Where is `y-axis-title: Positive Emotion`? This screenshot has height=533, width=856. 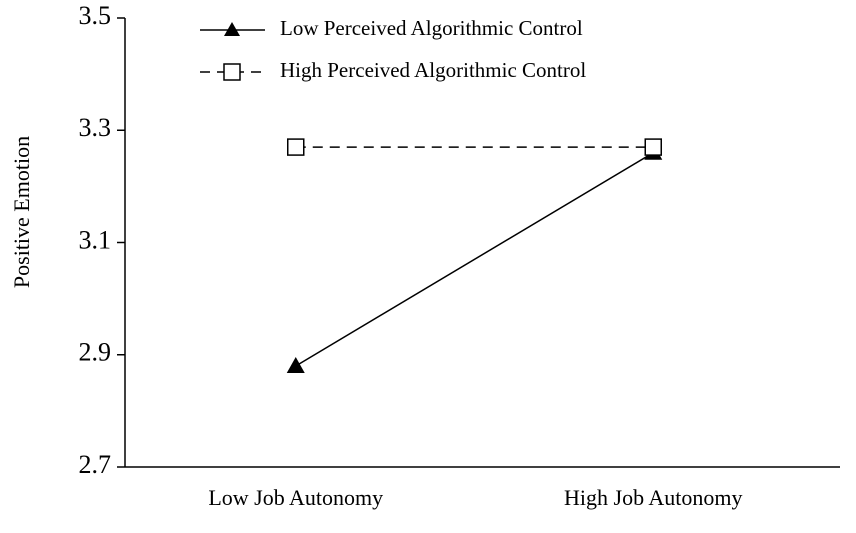 y-axis-title: Positive Emotion is located at coordinates (21, 212).